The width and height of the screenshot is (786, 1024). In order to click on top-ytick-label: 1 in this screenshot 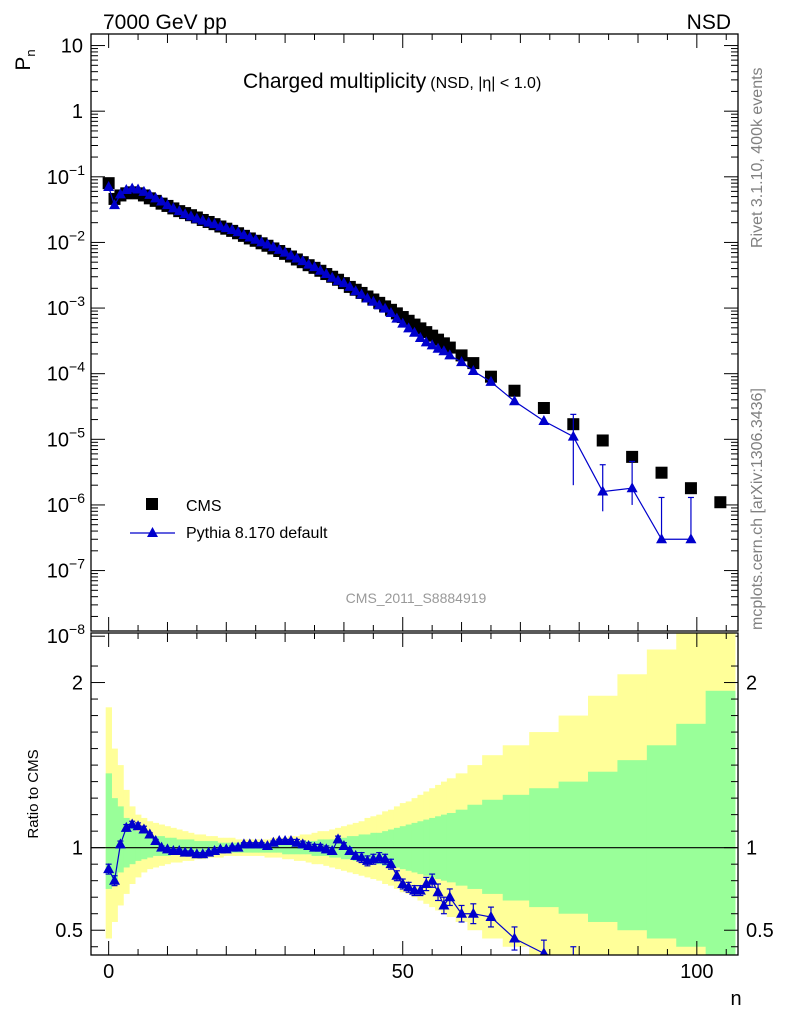, I will do `click(77, 112)`.